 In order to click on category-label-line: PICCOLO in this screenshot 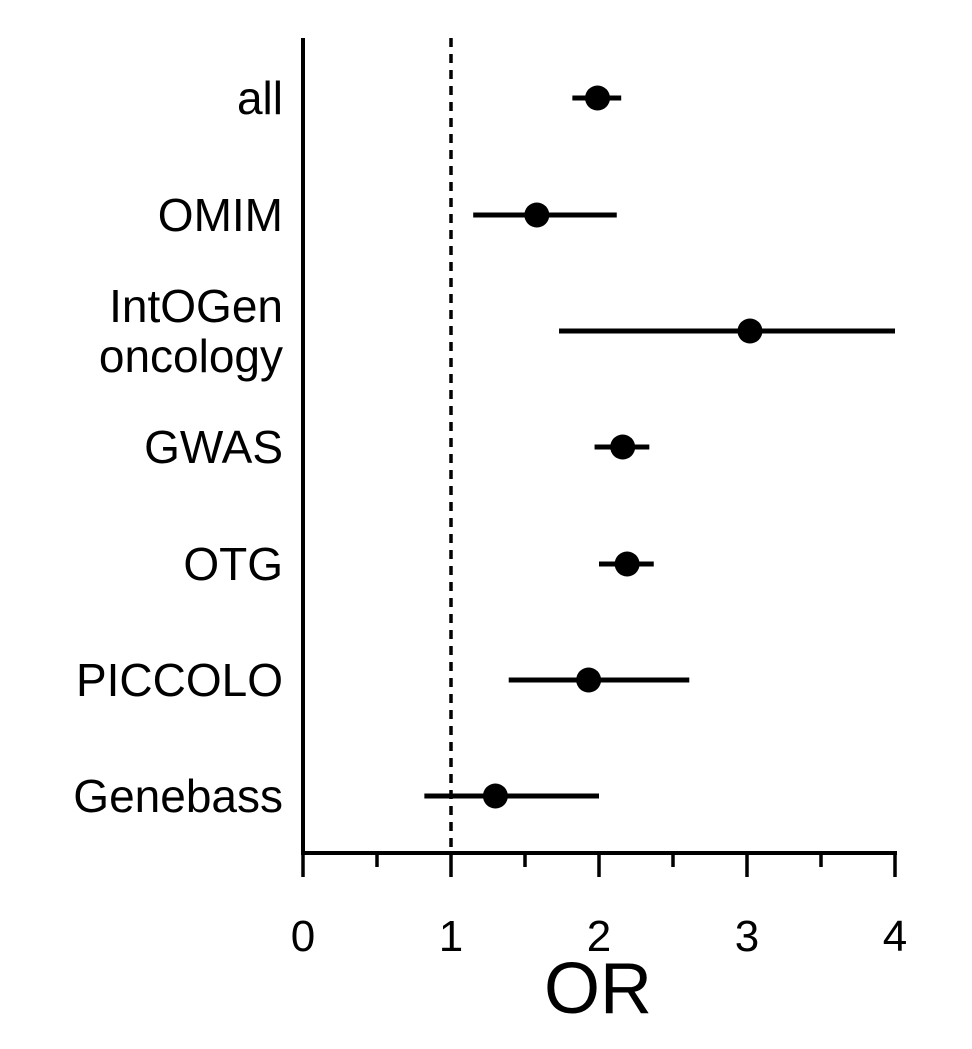, I will do `click(179, 680)`.